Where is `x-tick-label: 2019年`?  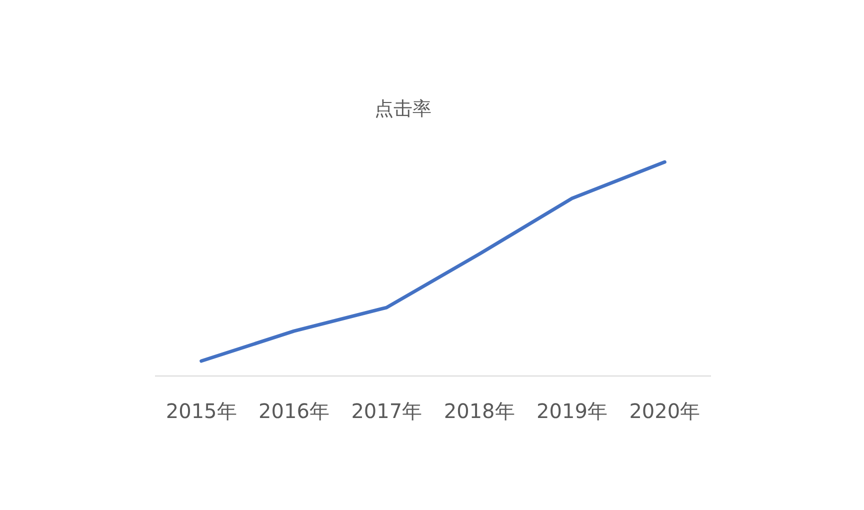
x-tick-label: 2019年 is located at coordinates (572, 411).